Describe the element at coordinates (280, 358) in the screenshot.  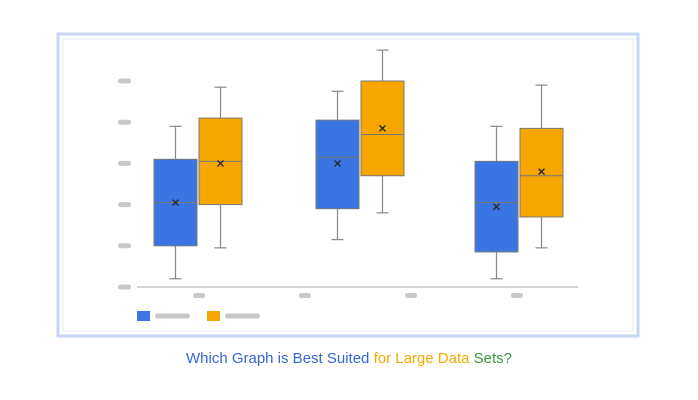
I see `title-part: Which Graph is Best Suited` at that location.